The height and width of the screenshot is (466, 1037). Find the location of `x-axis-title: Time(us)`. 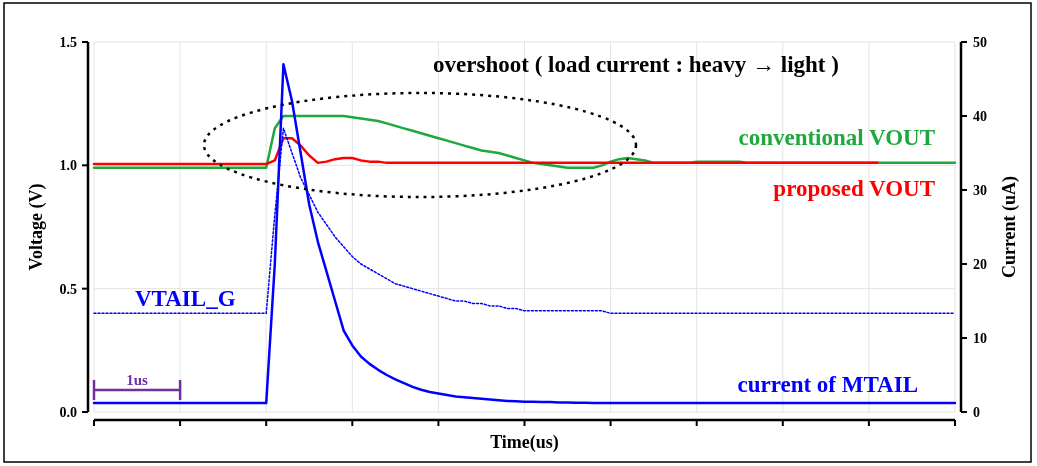

x-axis-title: Time(us) is located at coordinates (524, 442).